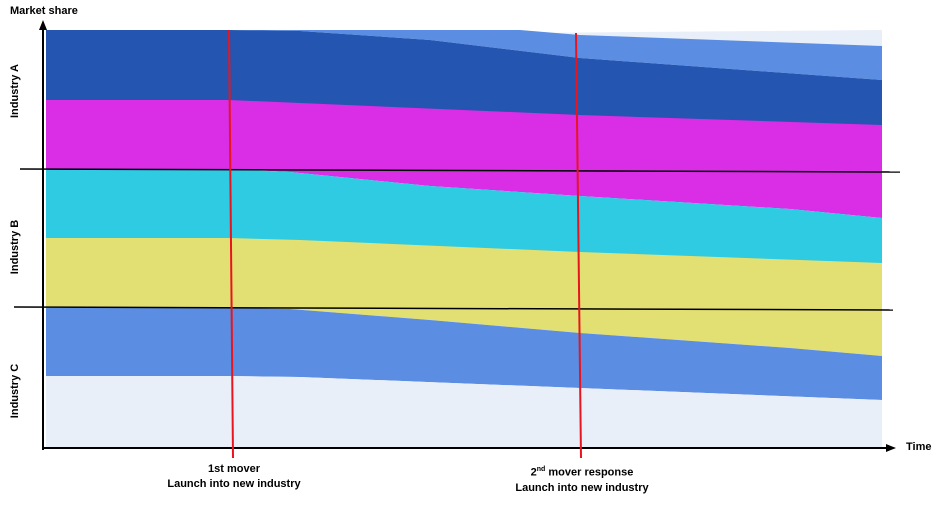 The height and width of the screenshot is (509, 943). Describe the element at coordinates (43, 25) in the screenshot. I see `y-axis-arrowhead` at that location.